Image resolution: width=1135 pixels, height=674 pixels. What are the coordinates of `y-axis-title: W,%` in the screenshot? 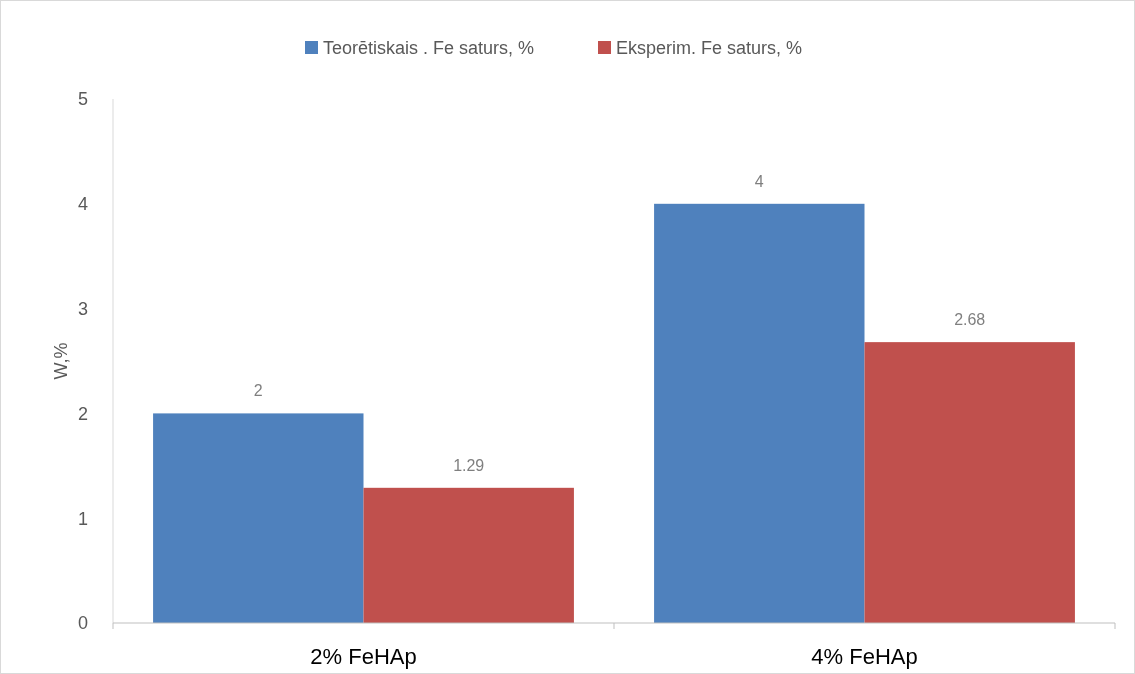 It's located at (61, 361).